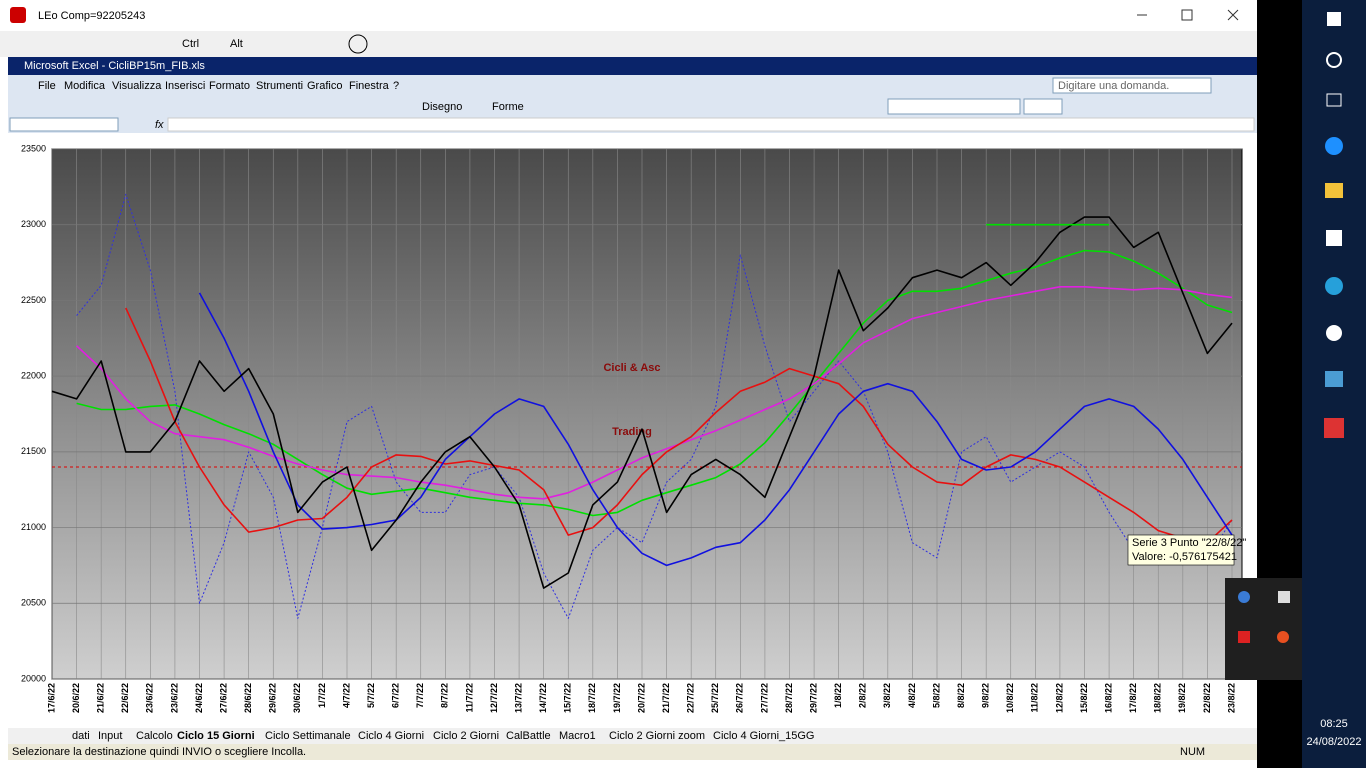 Image resolution: width=1366 pixels, height=768 pixels. What do you see at coordinates (371, 695) in the screenshot?
I see `x-tick-label: 5/7/22` at bounding box center [371, 695].